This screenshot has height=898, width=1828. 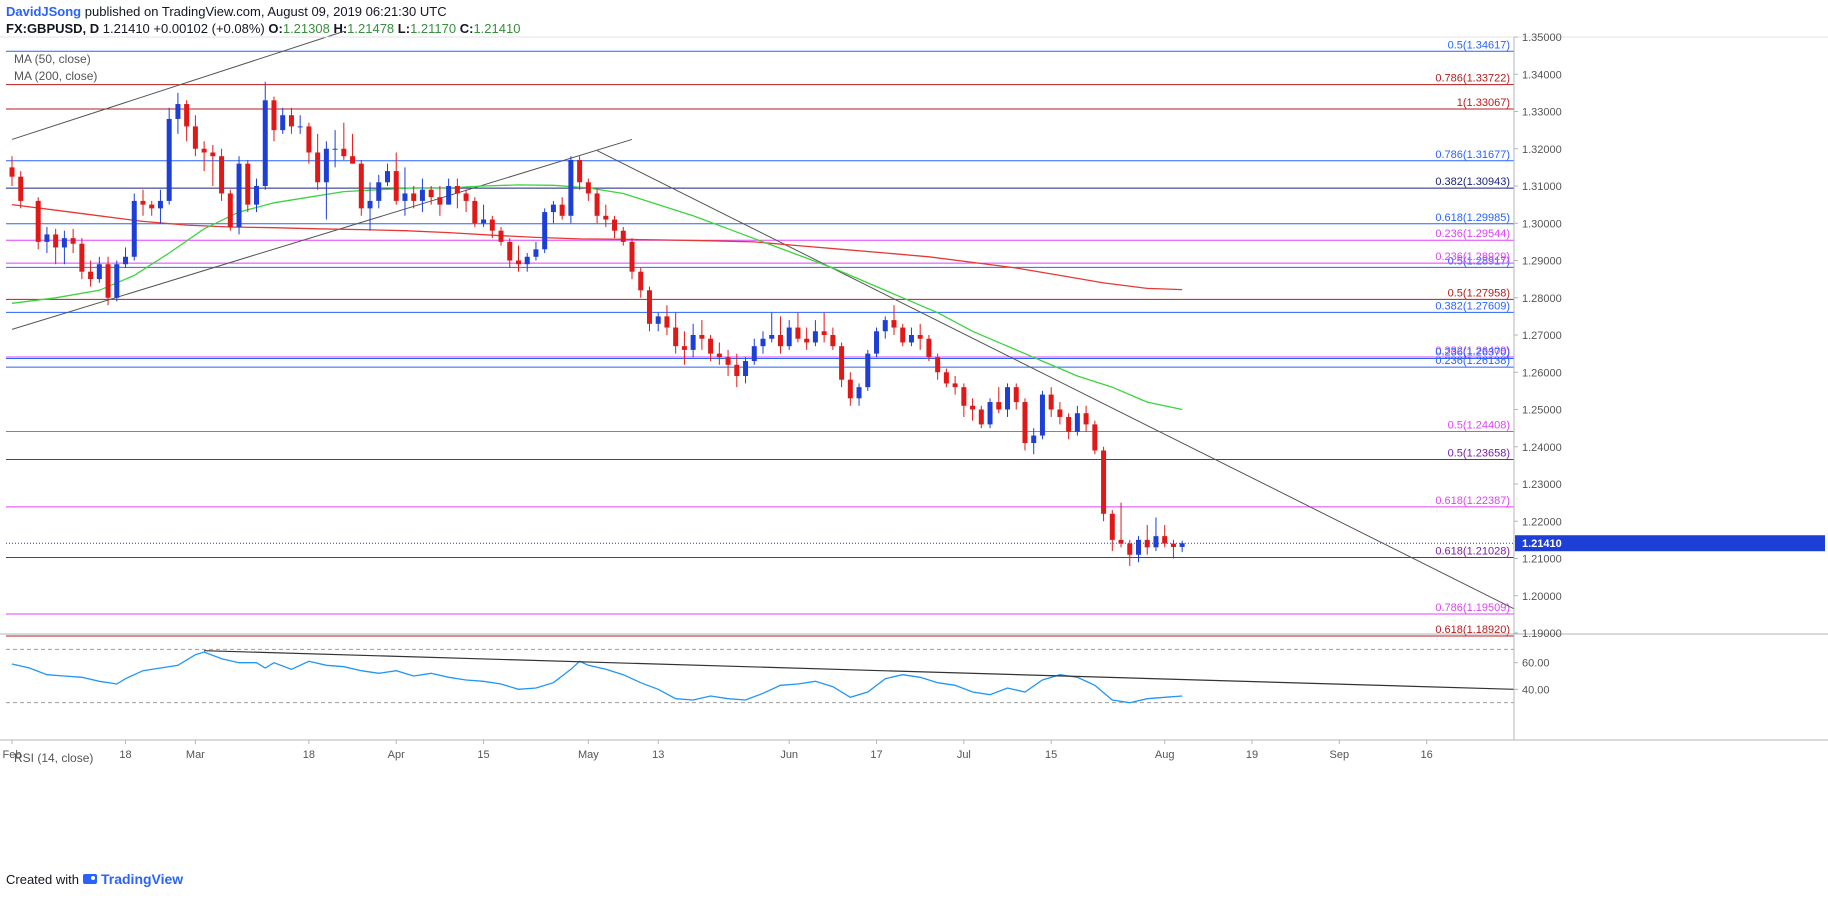 I want to click on low-value: 1.21170, so click(x=433, y=28).